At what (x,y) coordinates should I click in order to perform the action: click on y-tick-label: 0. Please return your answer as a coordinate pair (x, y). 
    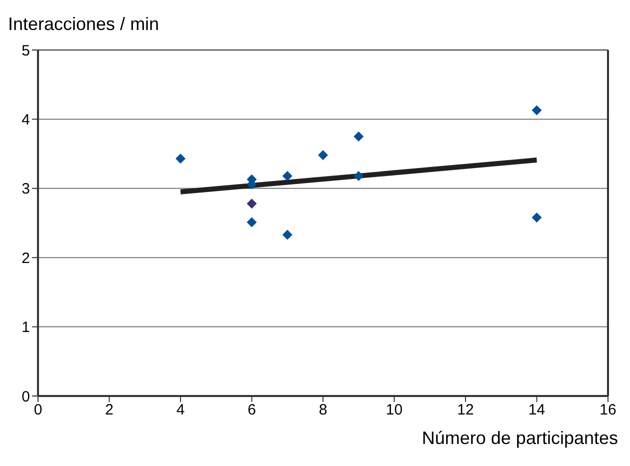
    Looking at the image, I should click on (26, 397).